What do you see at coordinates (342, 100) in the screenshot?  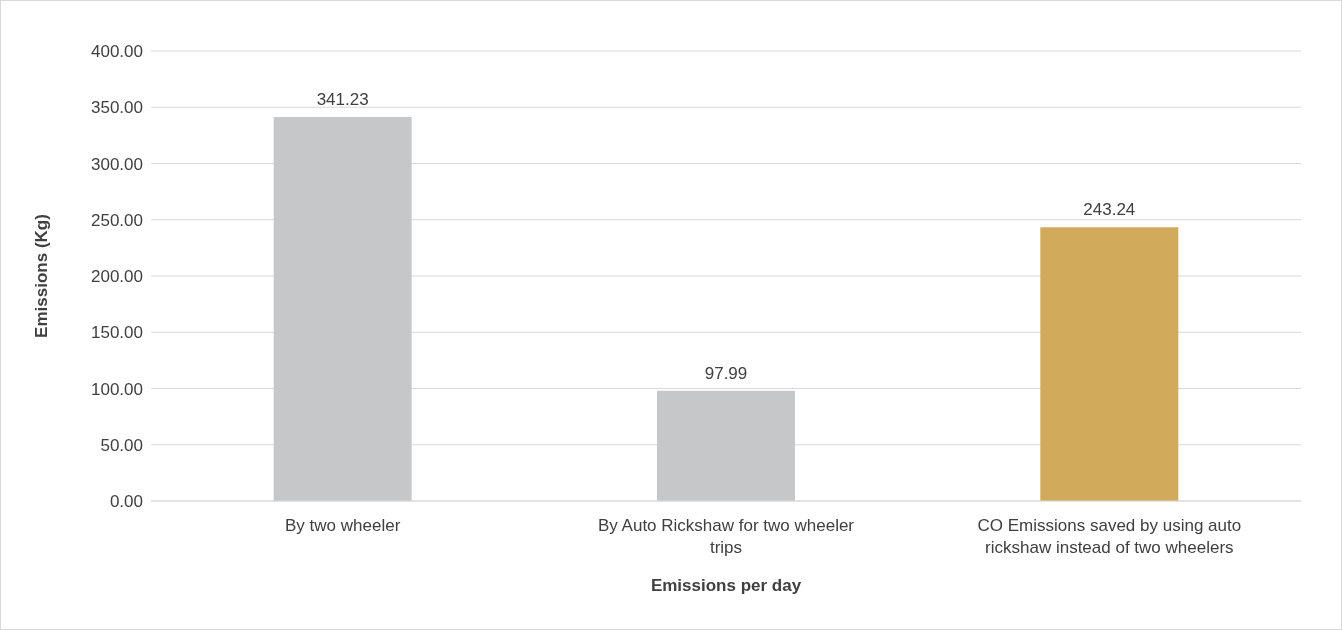 I see `data-label: 341.23` at bounding box center [342, 100].